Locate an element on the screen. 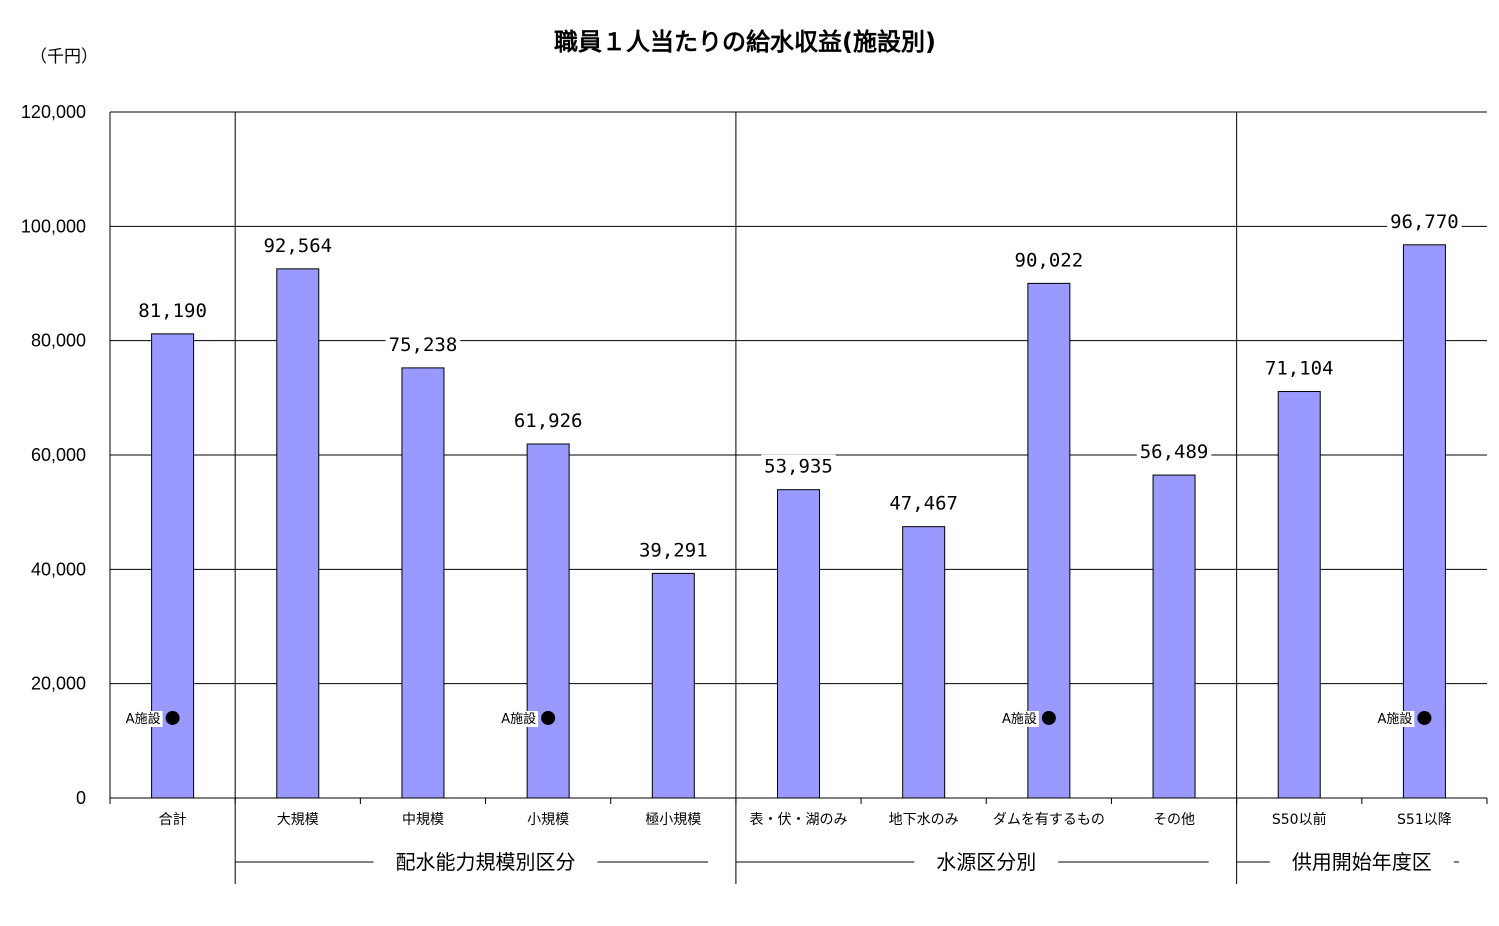 The image size is (1499, 926). data-label: 56,489 is located at coordinates (1174, 452).